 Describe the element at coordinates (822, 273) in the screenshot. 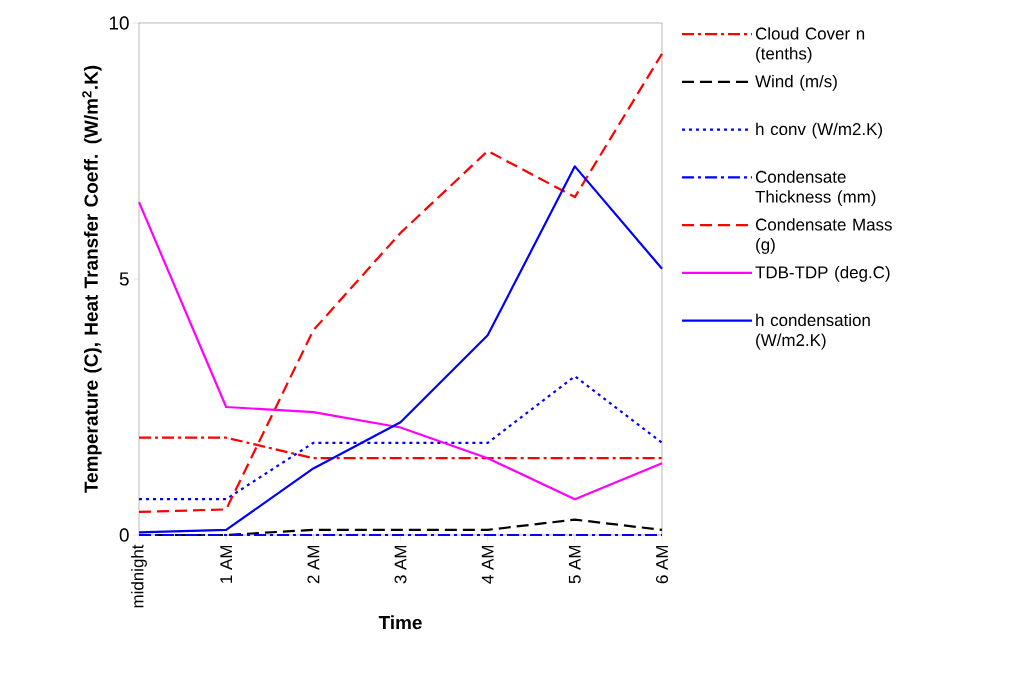

I see `legend-label: TDB-TDP (deg.C)` at that location.